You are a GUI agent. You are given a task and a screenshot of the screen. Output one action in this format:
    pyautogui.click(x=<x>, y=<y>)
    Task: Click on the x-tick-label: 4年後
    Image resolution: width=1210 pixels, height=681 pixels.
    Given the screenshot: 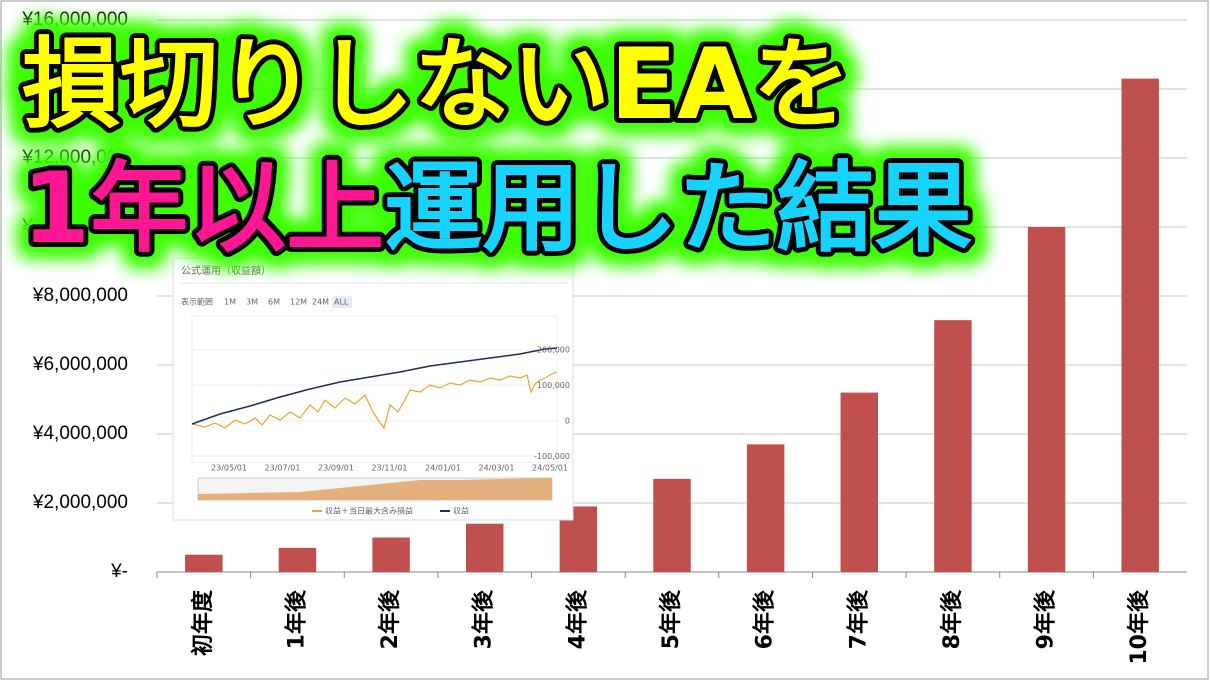 What is the action you would take?
    pyautogui.click(x=577, y=619)
    